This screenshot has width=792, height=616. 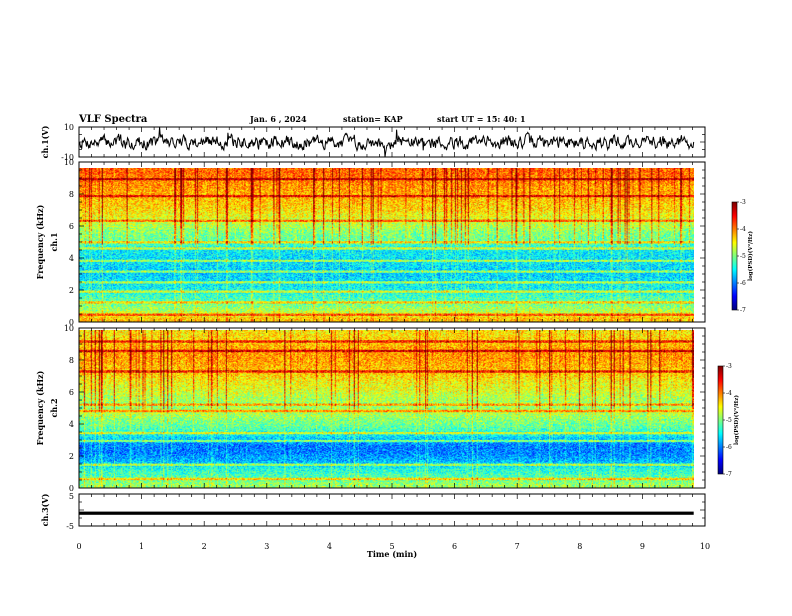 What do you see at coordinates (743, 229) in the screenshot?
I see `ch1-colorbar-tick-label: -4` at bounding box center [743, 229].